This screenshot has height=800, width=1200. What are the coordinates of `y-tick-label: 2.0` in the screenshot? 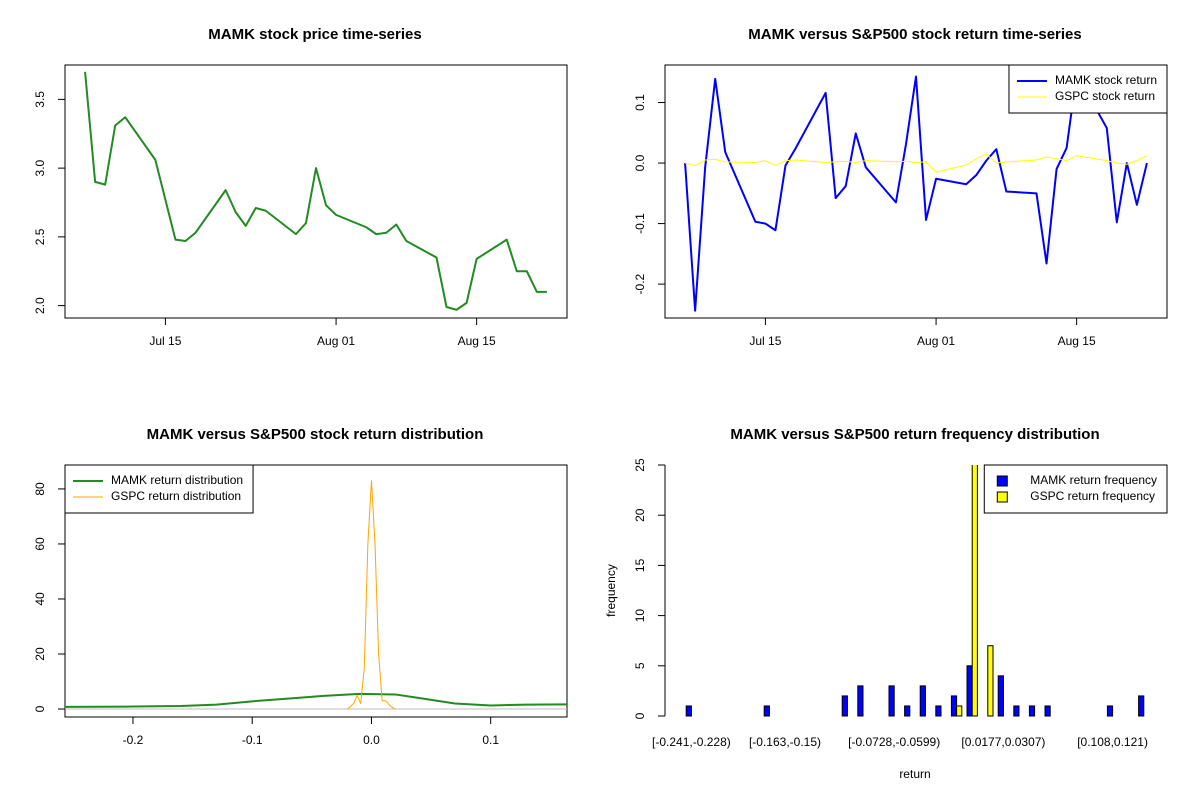 It's located at (40, 305).